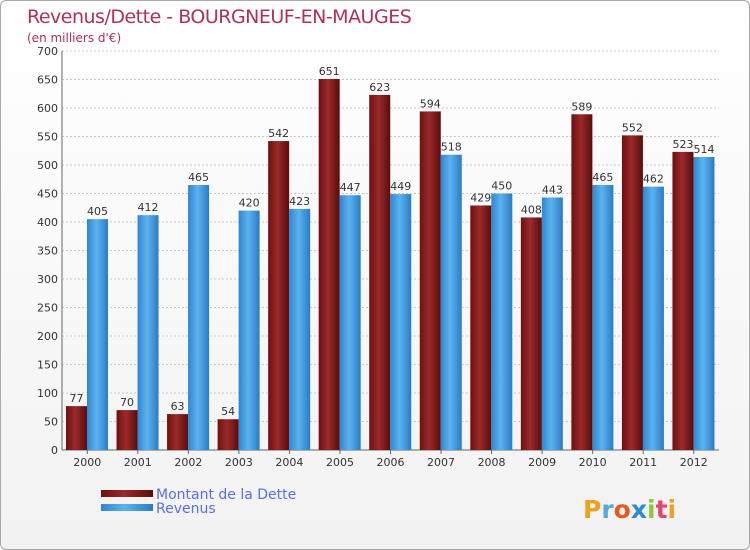  Describe the element at coordinates (441, 462) in the screenshot. I see `x-tick-label: 2007` at that location.